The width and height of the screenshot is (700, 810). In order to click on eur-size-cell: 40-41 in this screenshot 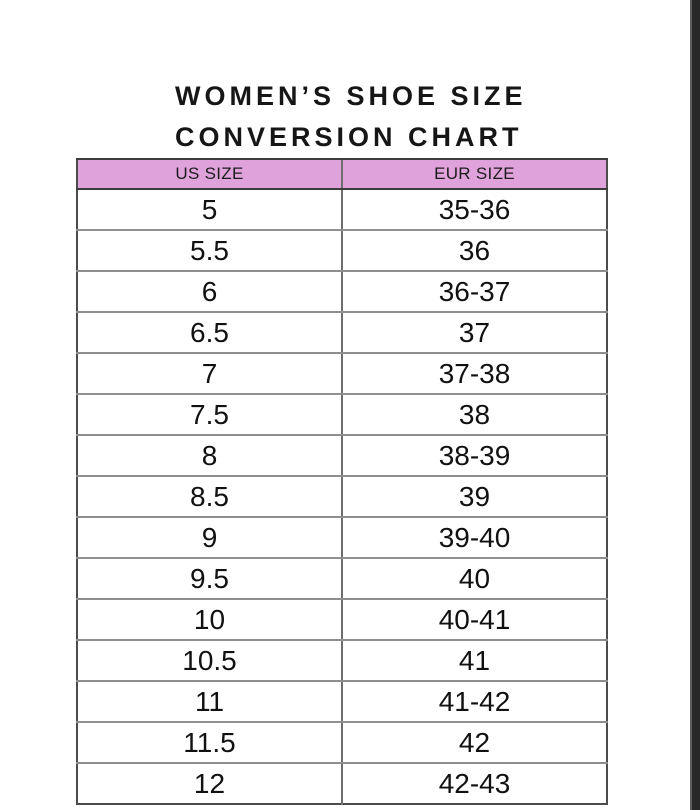, I will do `click(474, 620)`.